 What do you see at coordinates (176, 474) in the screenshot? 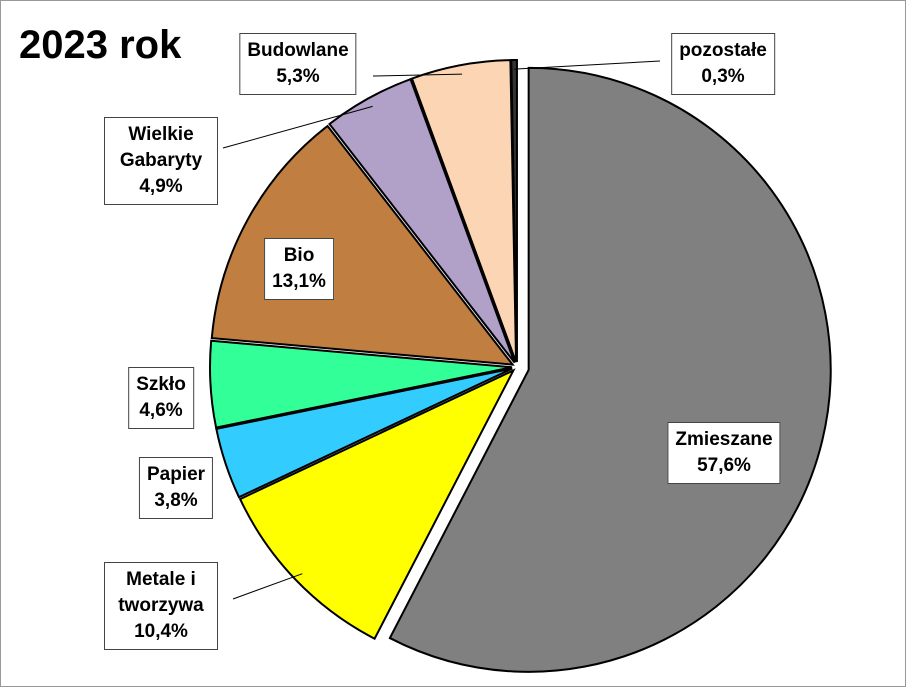
I see `category-label: Papier` at bounding box center [176, 474].